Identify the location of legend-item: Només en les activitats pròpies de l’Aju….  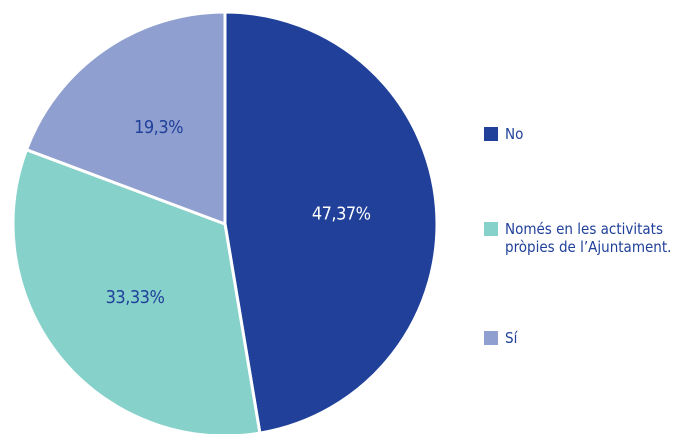
(579, 238).